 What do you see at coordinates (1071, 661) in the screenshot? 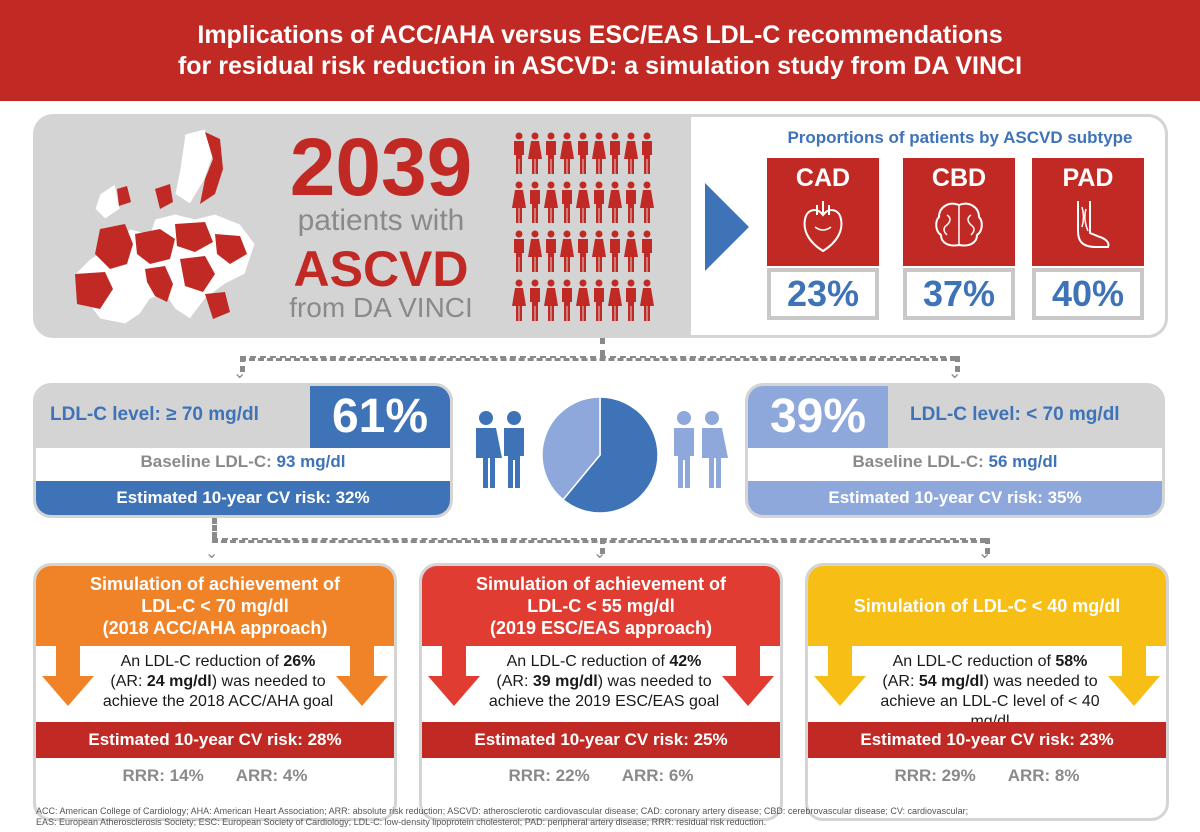
I see `reduction-percent: 58%` at bounding box center [1071, 661].